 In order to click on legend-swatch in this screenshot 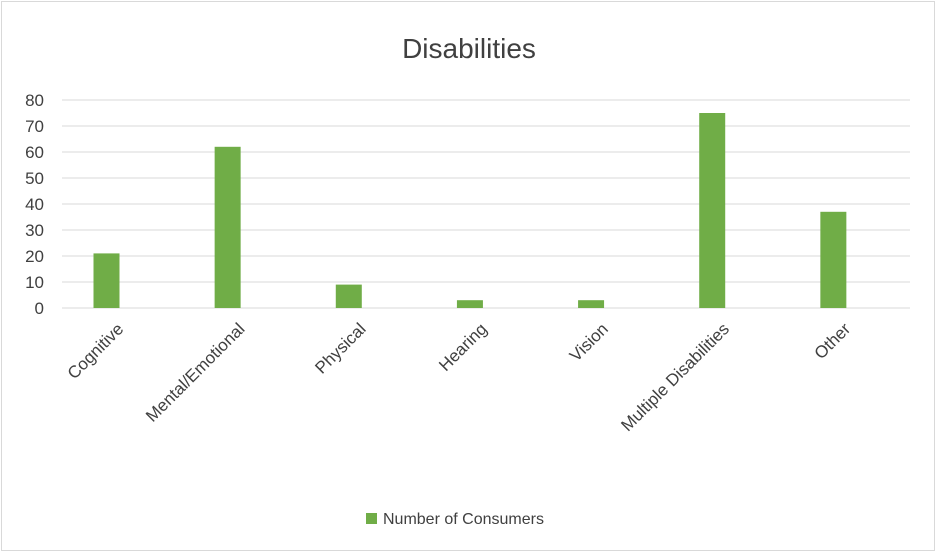, I will do `click(371, 518)`.